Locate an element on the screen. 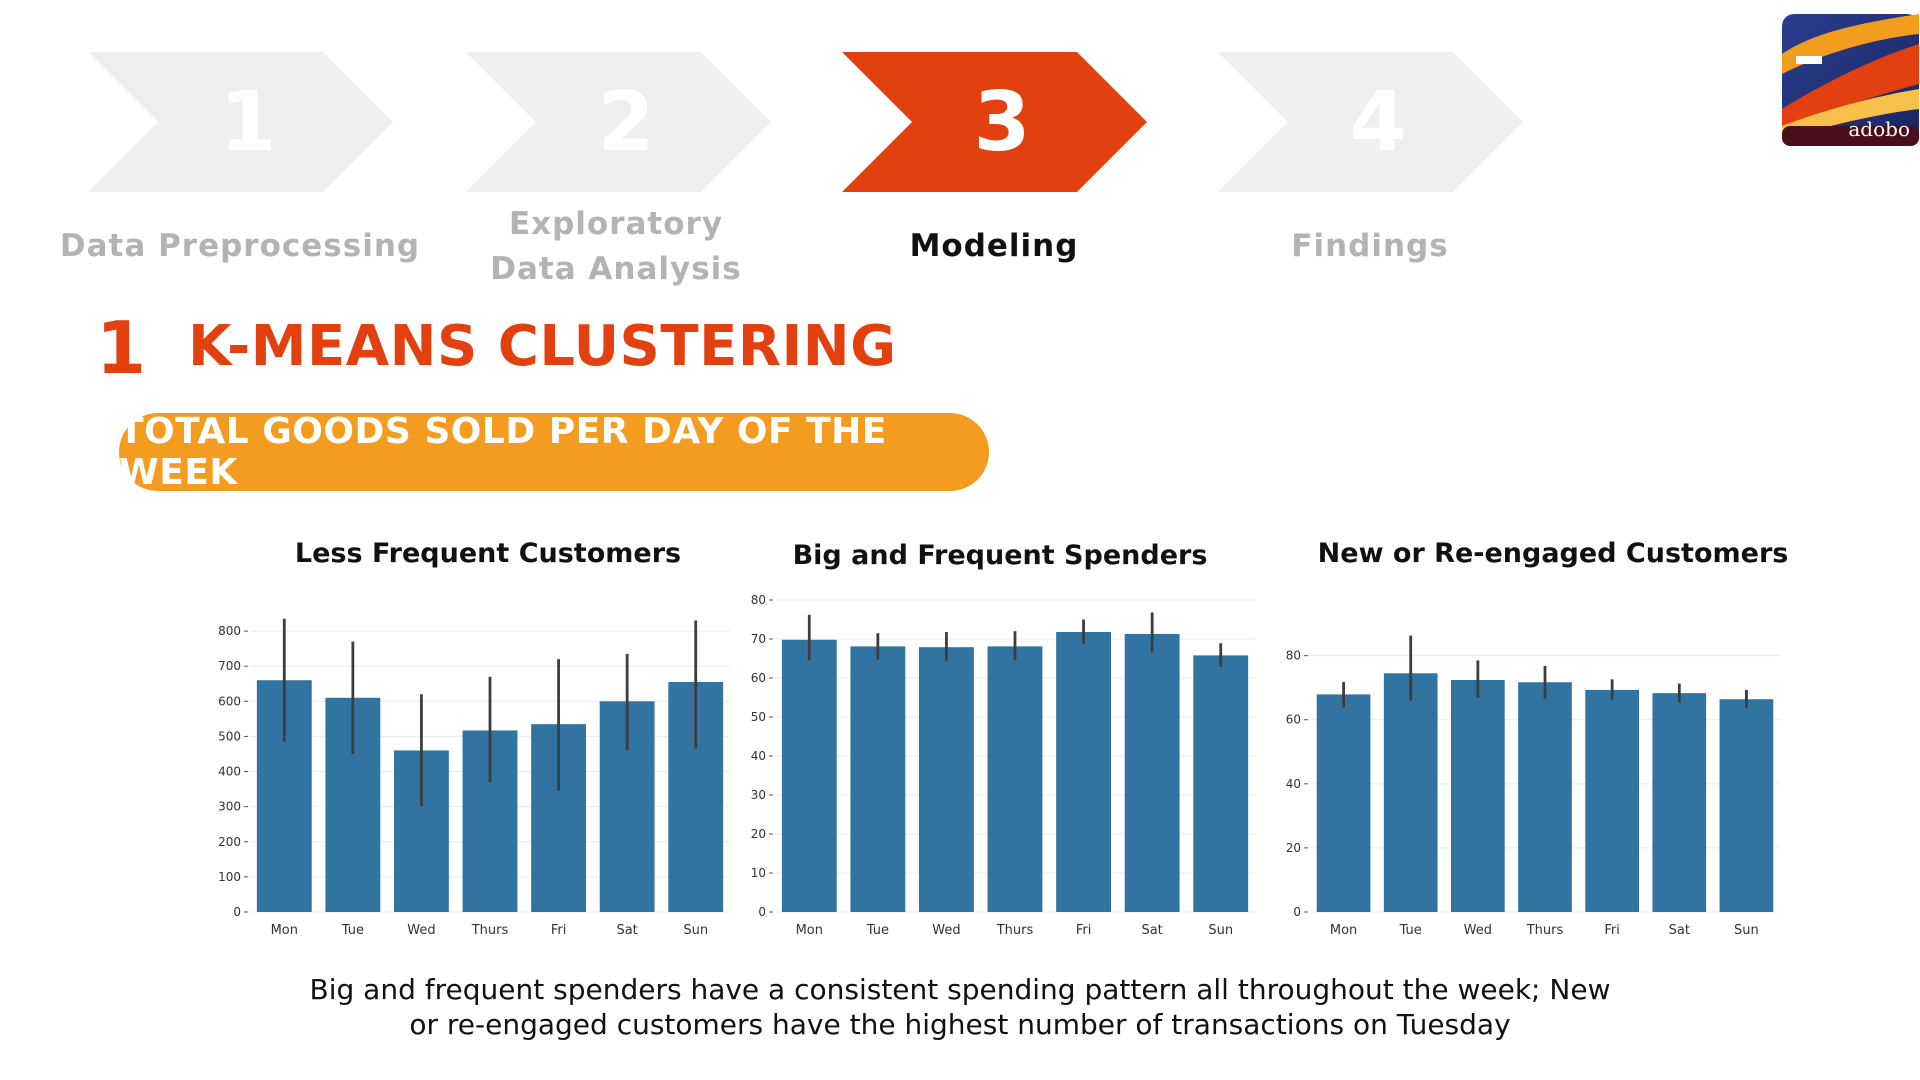 The width and height of the screenshot is (1920, 1080). y-tick-label: 50 is located at coordinates (758, 717).